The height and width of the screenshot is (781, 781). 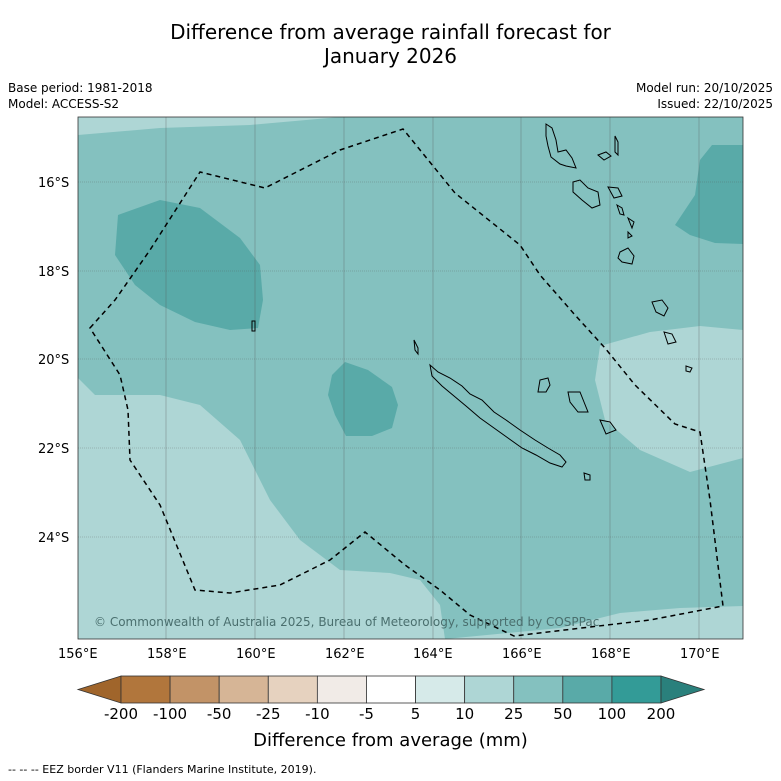 I want to click on meta-left: Base period: 1981-2018 Model: ACCESS-S2, so click(x=80, y=96).